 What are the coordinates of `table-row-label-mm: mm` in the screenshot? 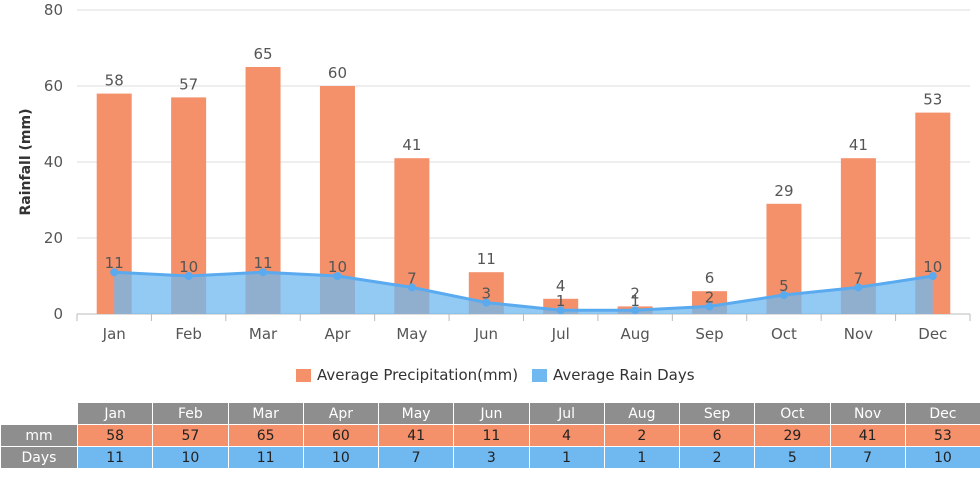 It's located at (39, 435).